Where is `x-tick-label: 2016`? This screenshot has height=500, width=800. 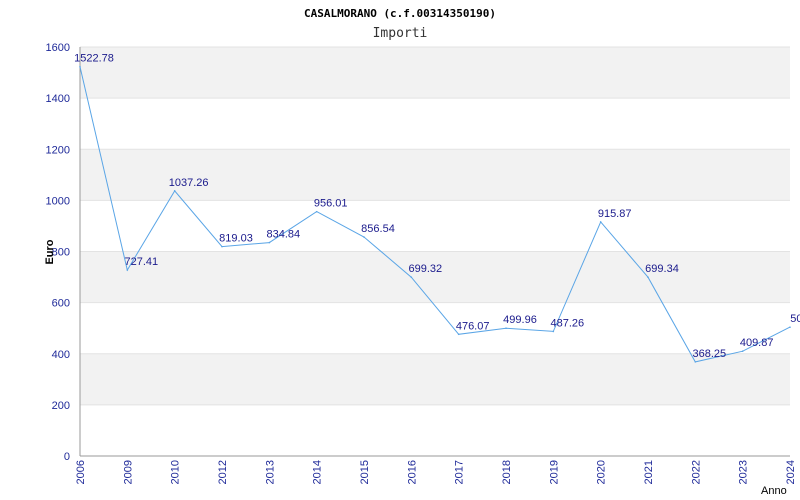
x-tick-label: 2016 is located at coordinates (412, 472).